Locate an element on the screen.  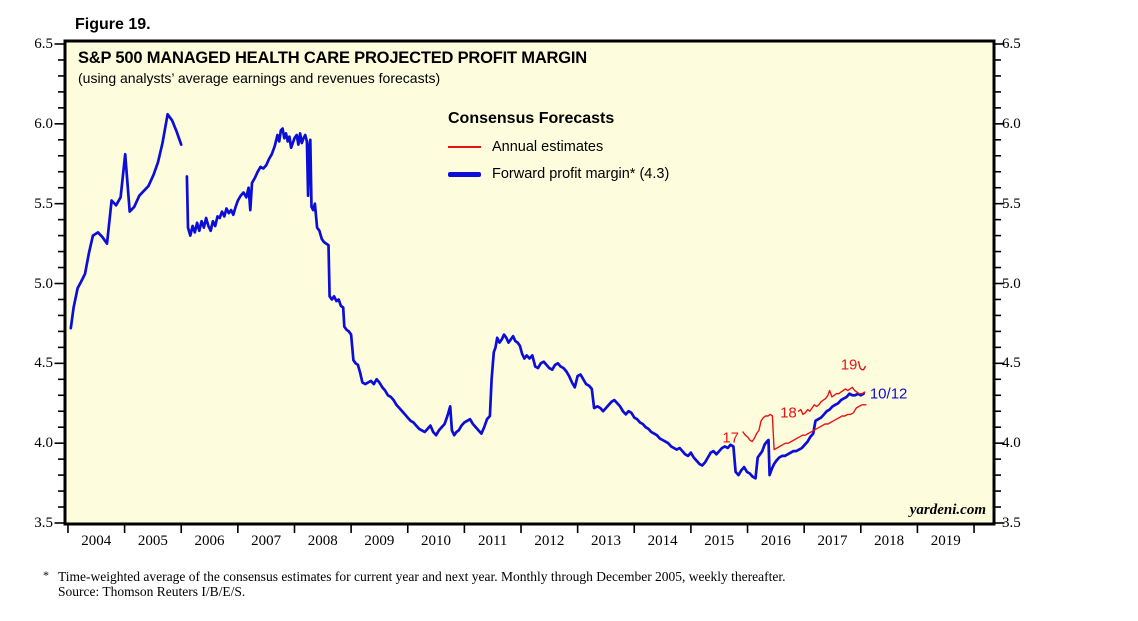
y-axis-label-right: 6.5 is located at coordinates (1011, 44).